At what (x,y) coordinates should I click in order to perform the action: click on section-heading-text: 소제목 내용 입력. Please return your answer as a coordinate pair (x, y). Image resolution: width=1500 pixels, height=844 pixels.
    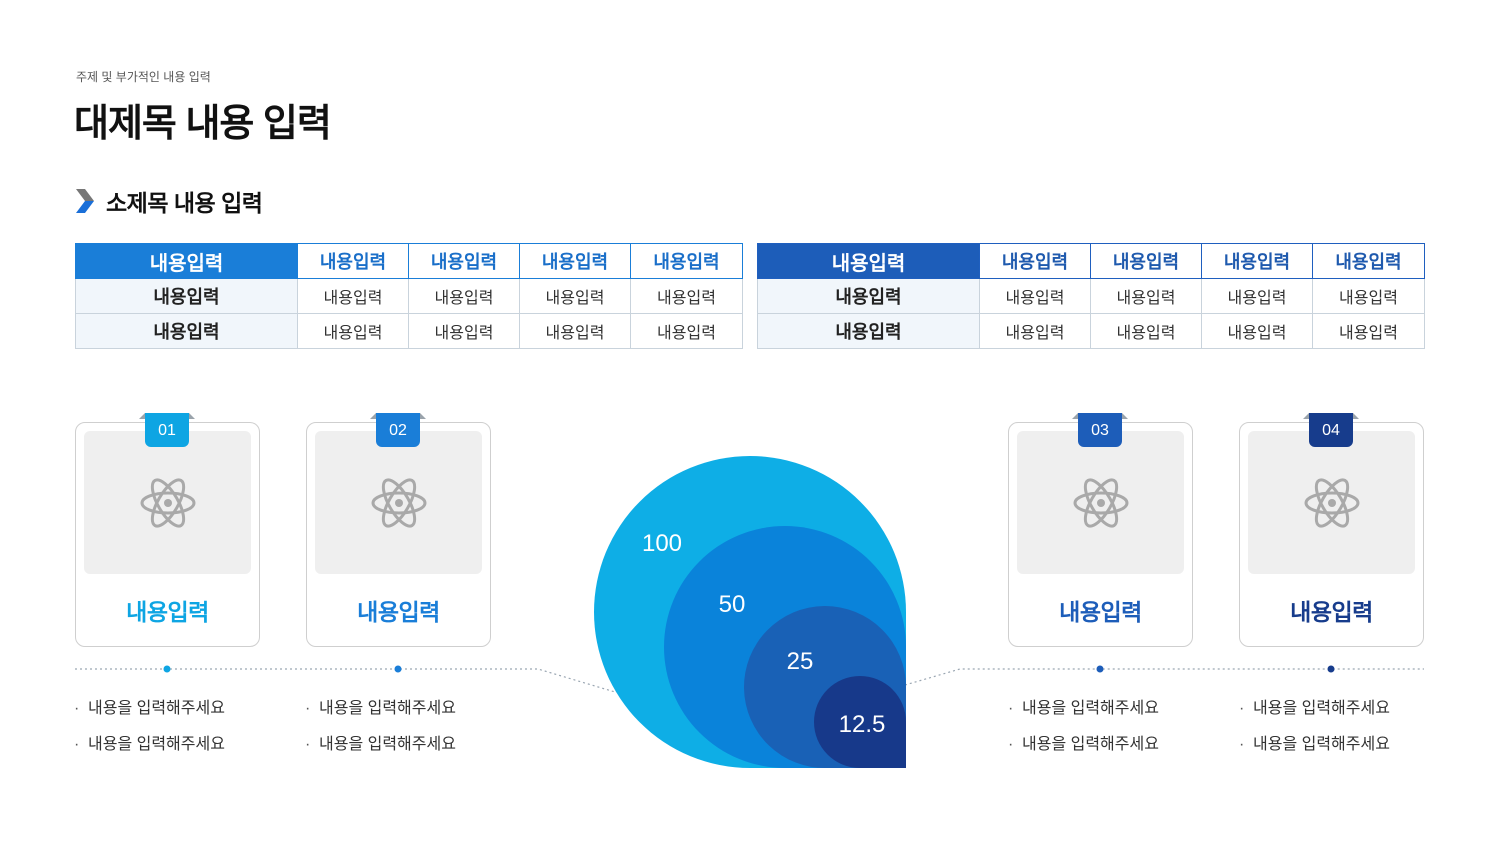
    Looking at the image, I should click on (184, 203).